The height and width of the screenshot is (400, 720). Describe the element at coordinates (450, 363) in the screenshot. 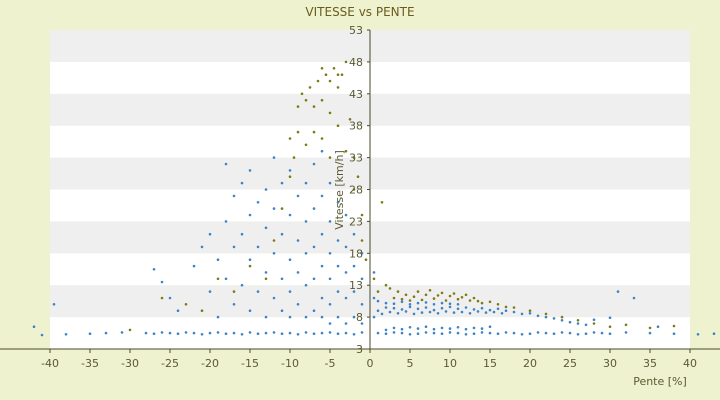

I see `x-tick-label: 10` at that location.